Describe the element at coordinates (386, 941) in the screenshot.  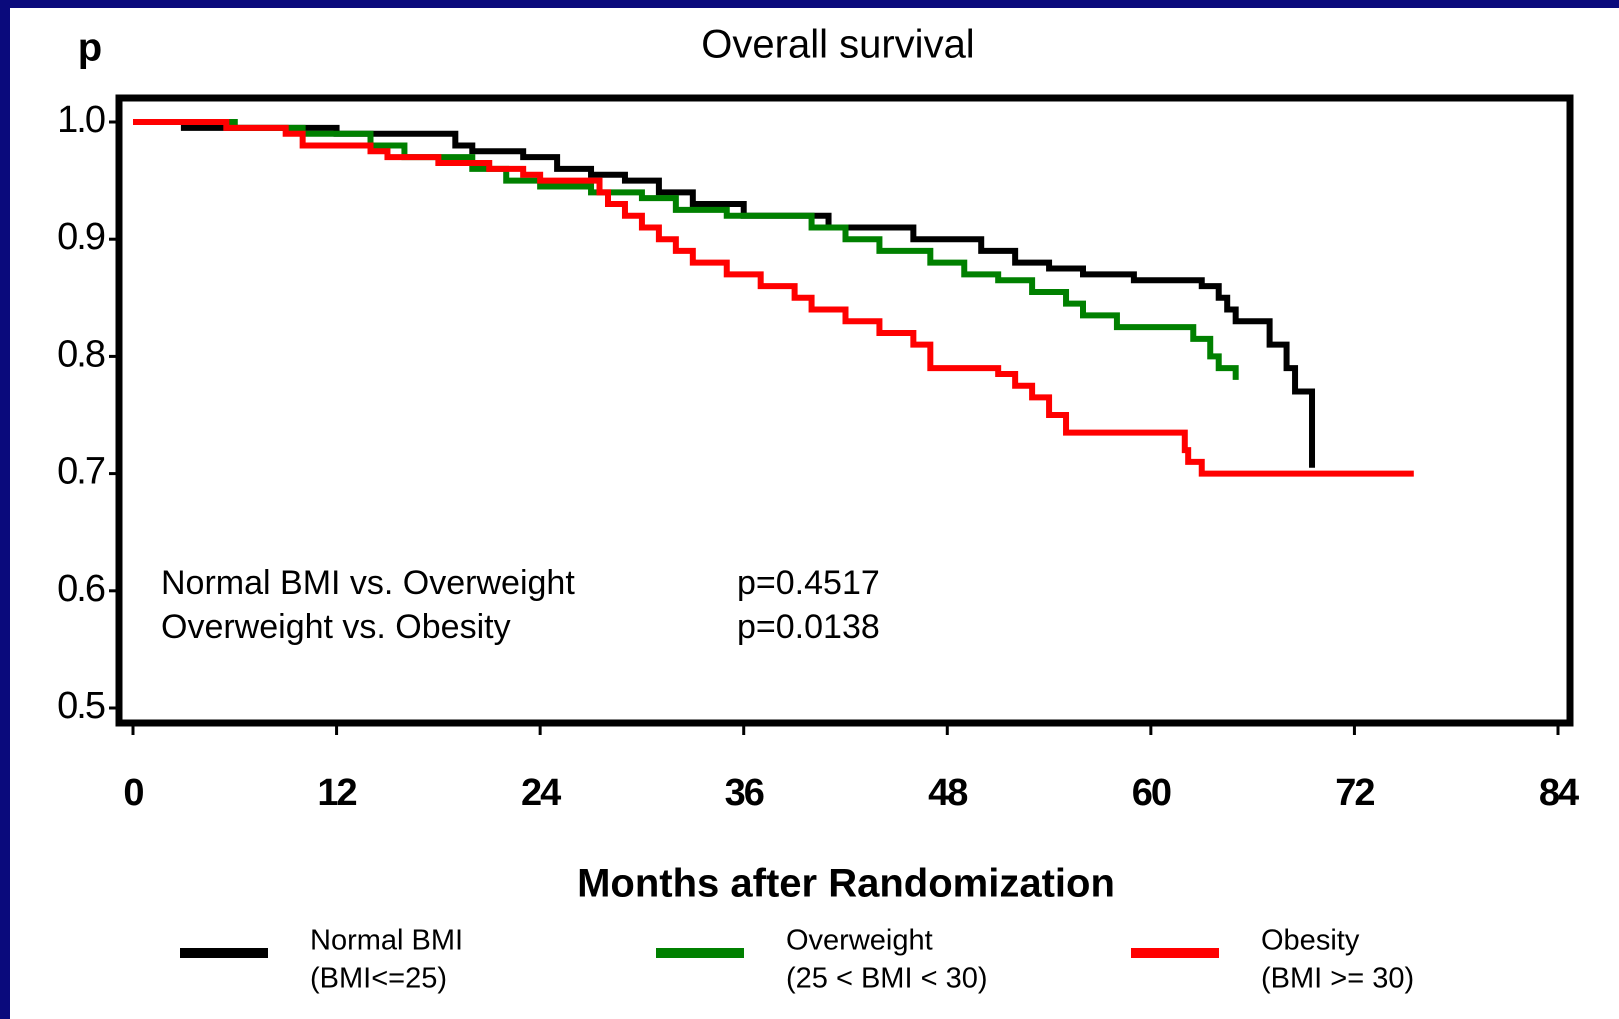
I see `legend-label: Normal BMI` at that location.